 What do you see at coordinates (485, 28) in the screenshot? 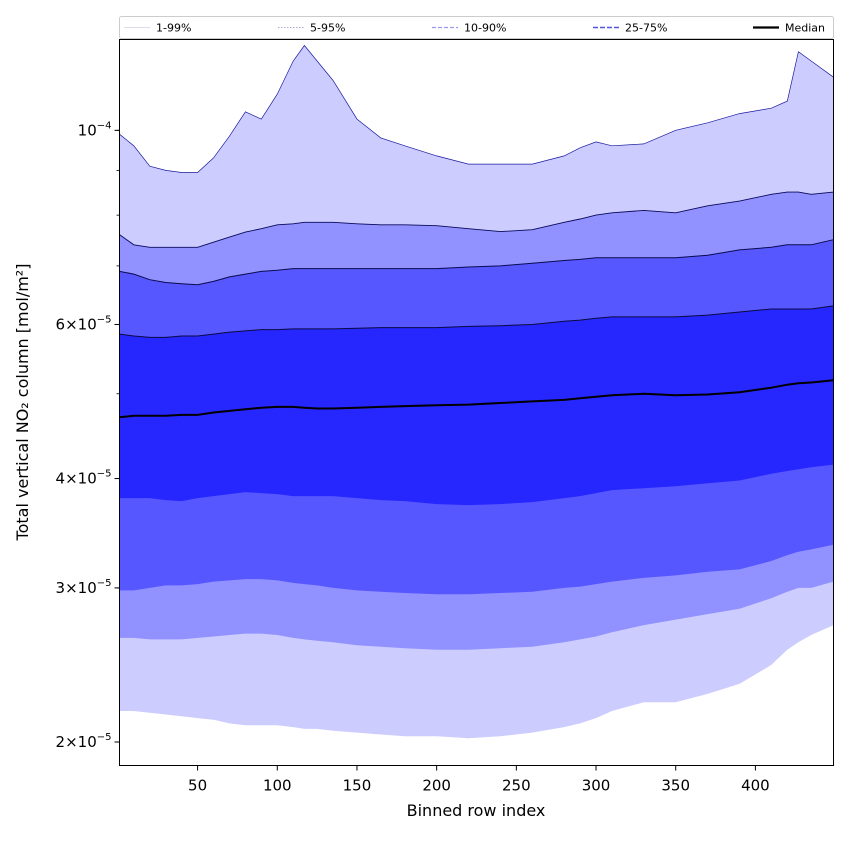
I see `legend-label: 10-90%` at bounding box center [485, 28].